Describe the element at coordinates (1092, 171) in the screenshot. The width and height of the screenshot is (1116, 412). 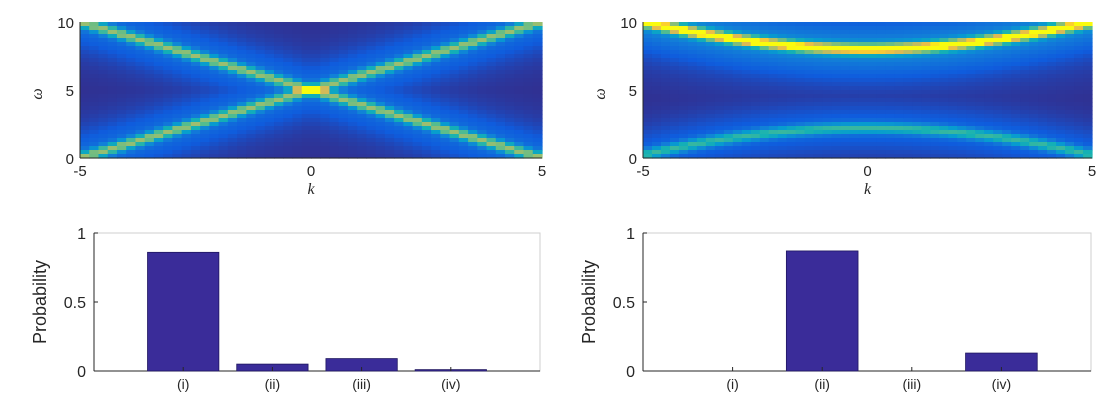
I see `x-tick-label: 5` at that location.